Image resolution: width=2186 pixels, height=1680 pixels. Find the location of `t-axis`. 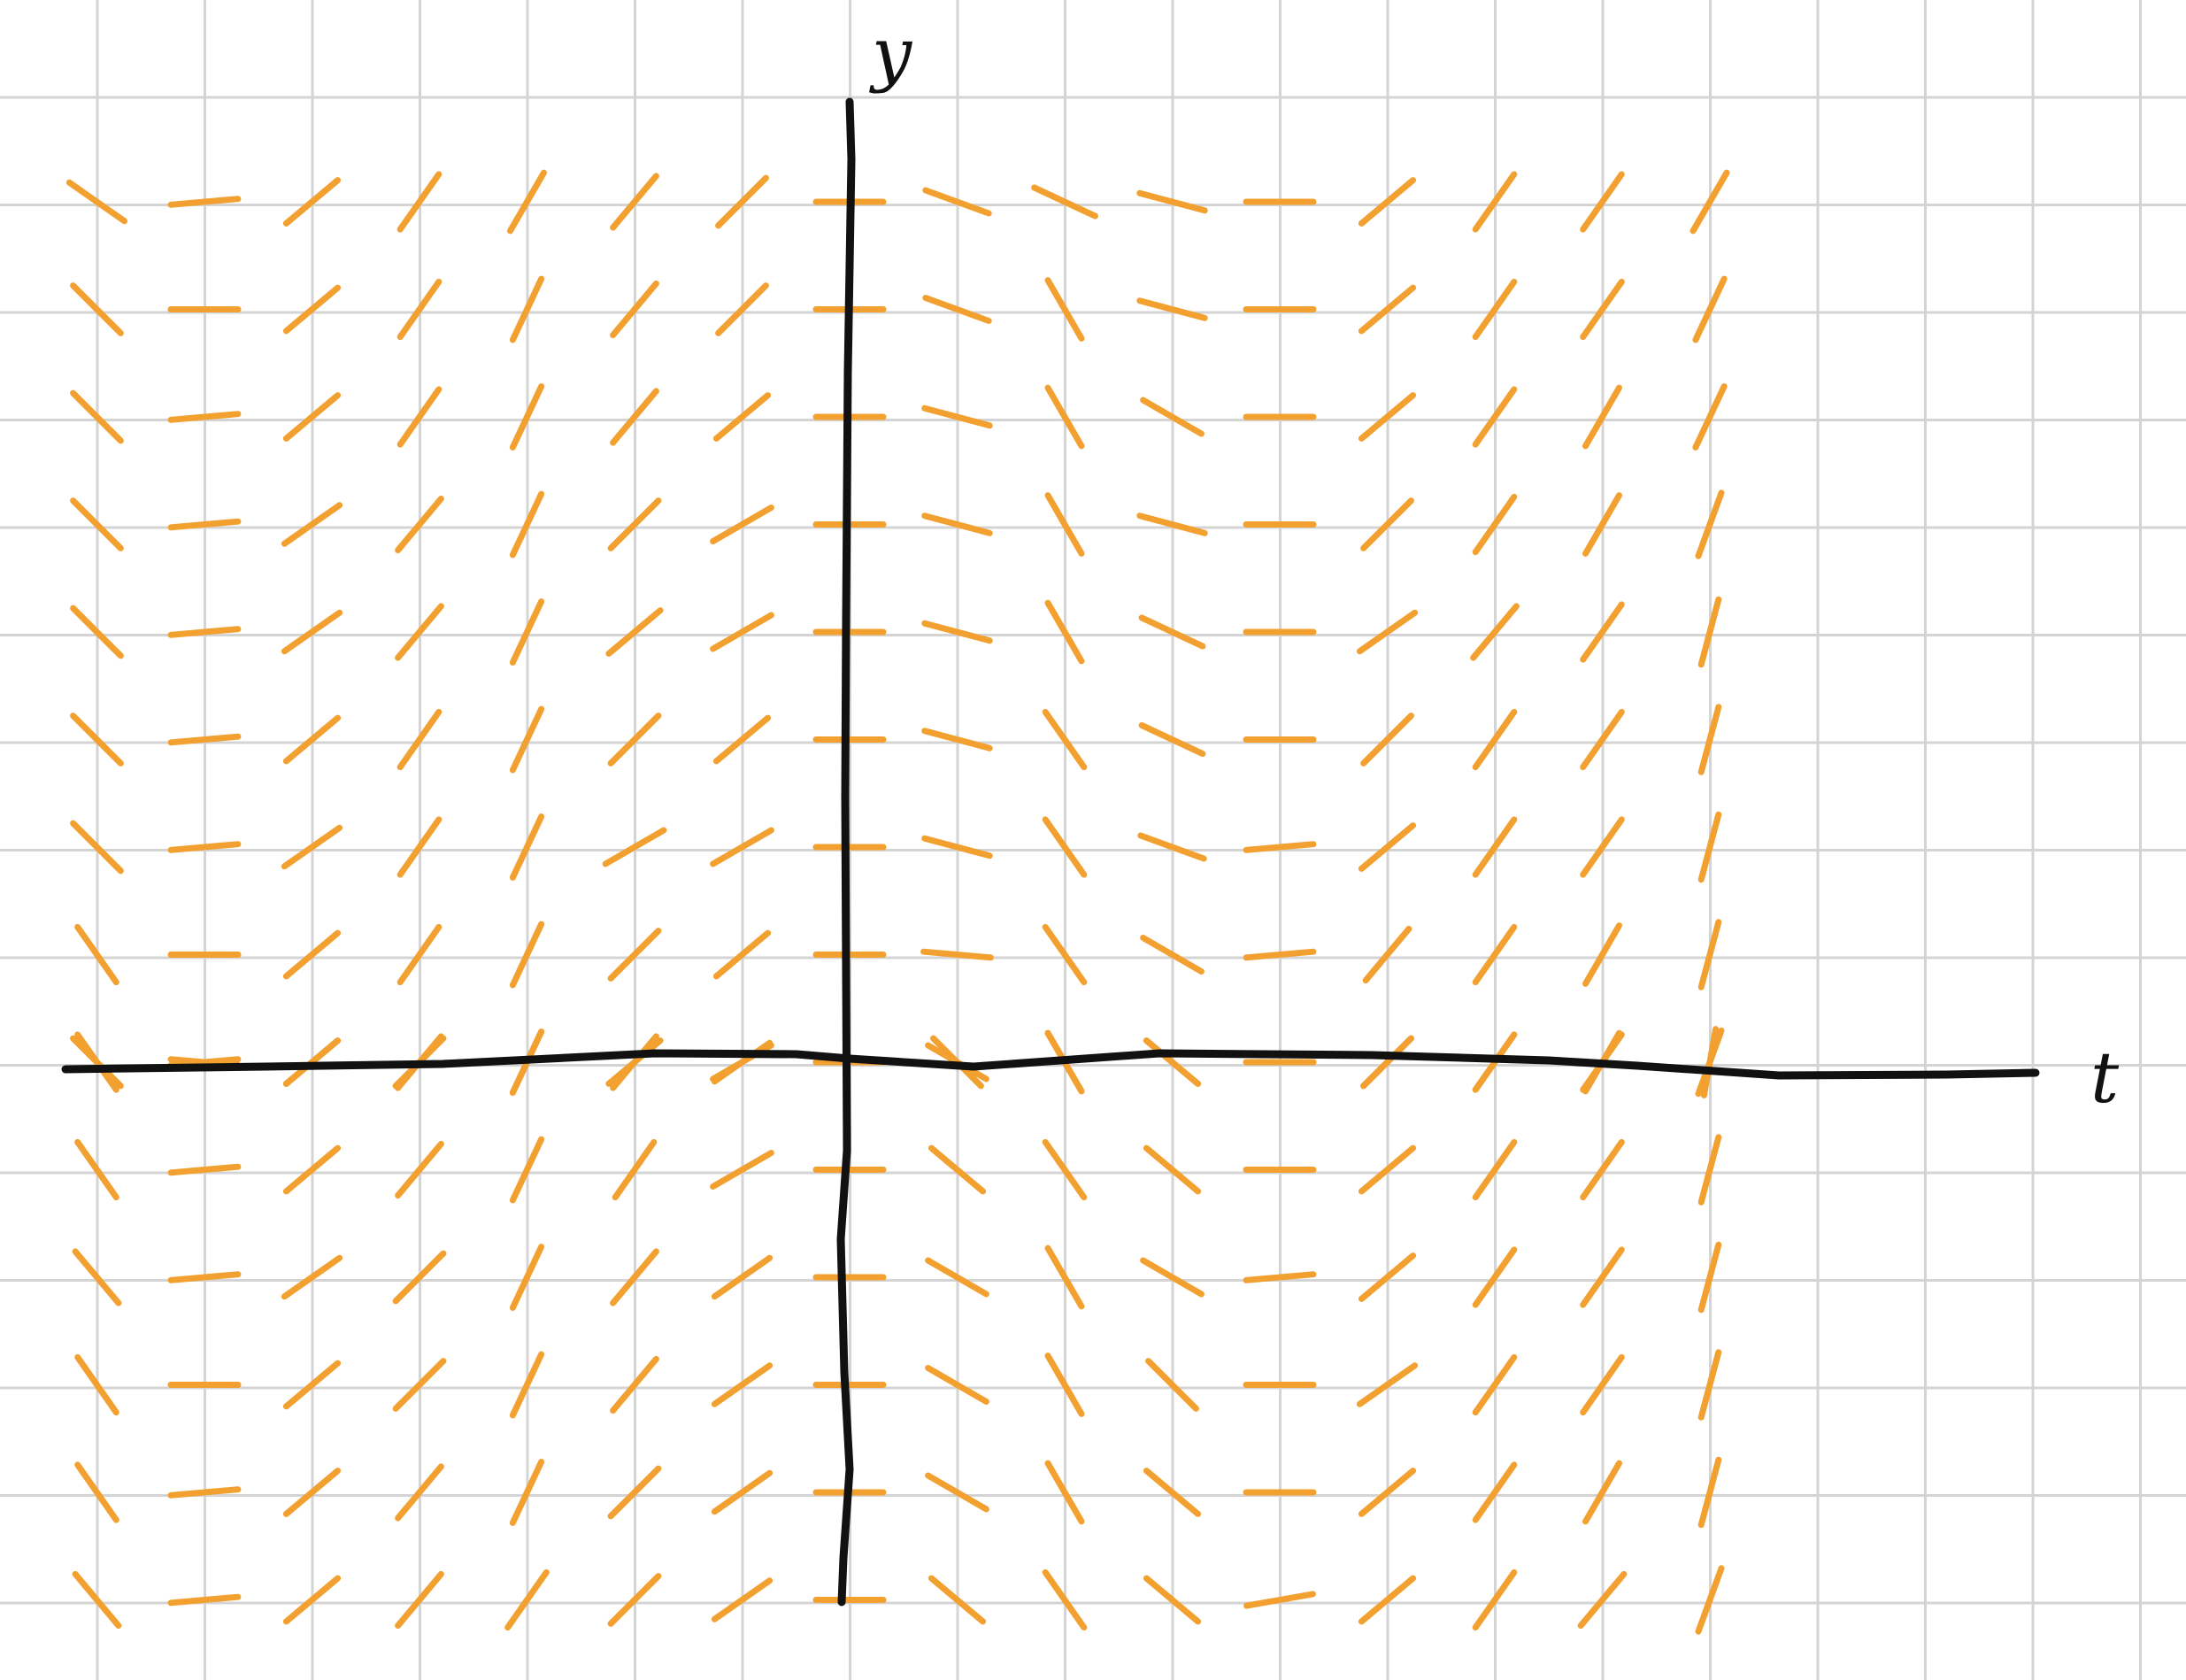

t-axis is located at coordinates (1051, 1064).